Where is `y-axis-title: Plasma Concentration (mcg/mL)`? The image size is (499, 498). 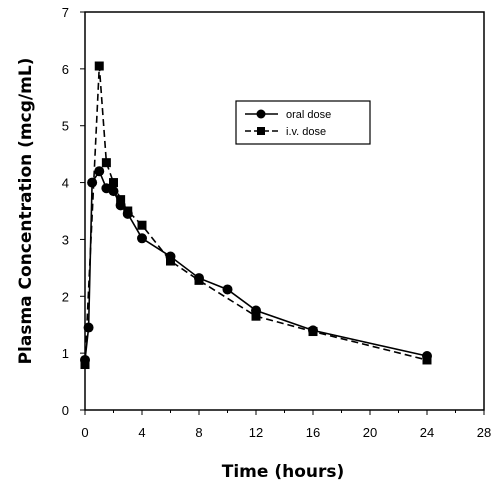 y-axis-title: Plasma Concentration (mcg/mL) is located at coordinates (26, 211).